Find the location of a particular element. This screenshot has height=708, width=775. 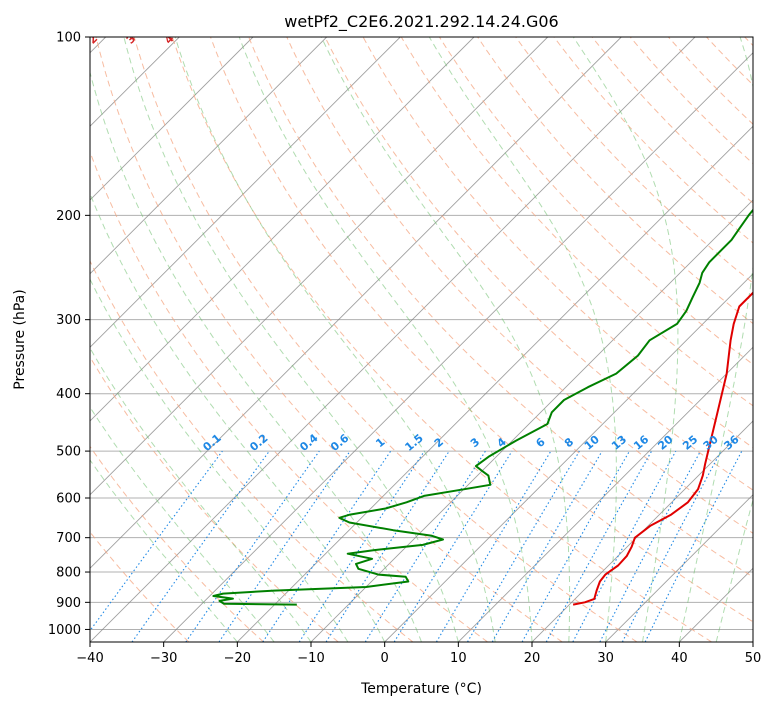

y-tick-label: 600 is located at coordinates (68, 499).